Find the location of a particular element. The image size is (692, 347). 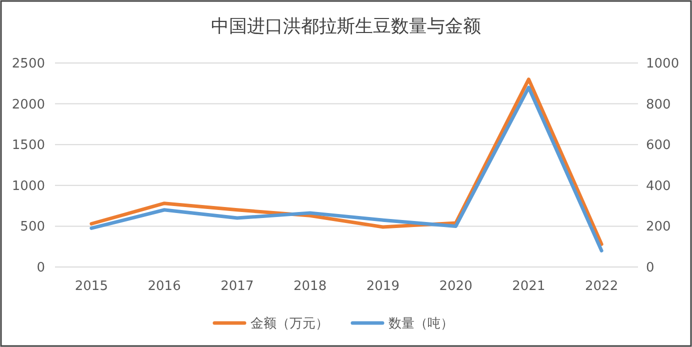

legend-label: 金额（万元） is located at coordinates (289, 324).